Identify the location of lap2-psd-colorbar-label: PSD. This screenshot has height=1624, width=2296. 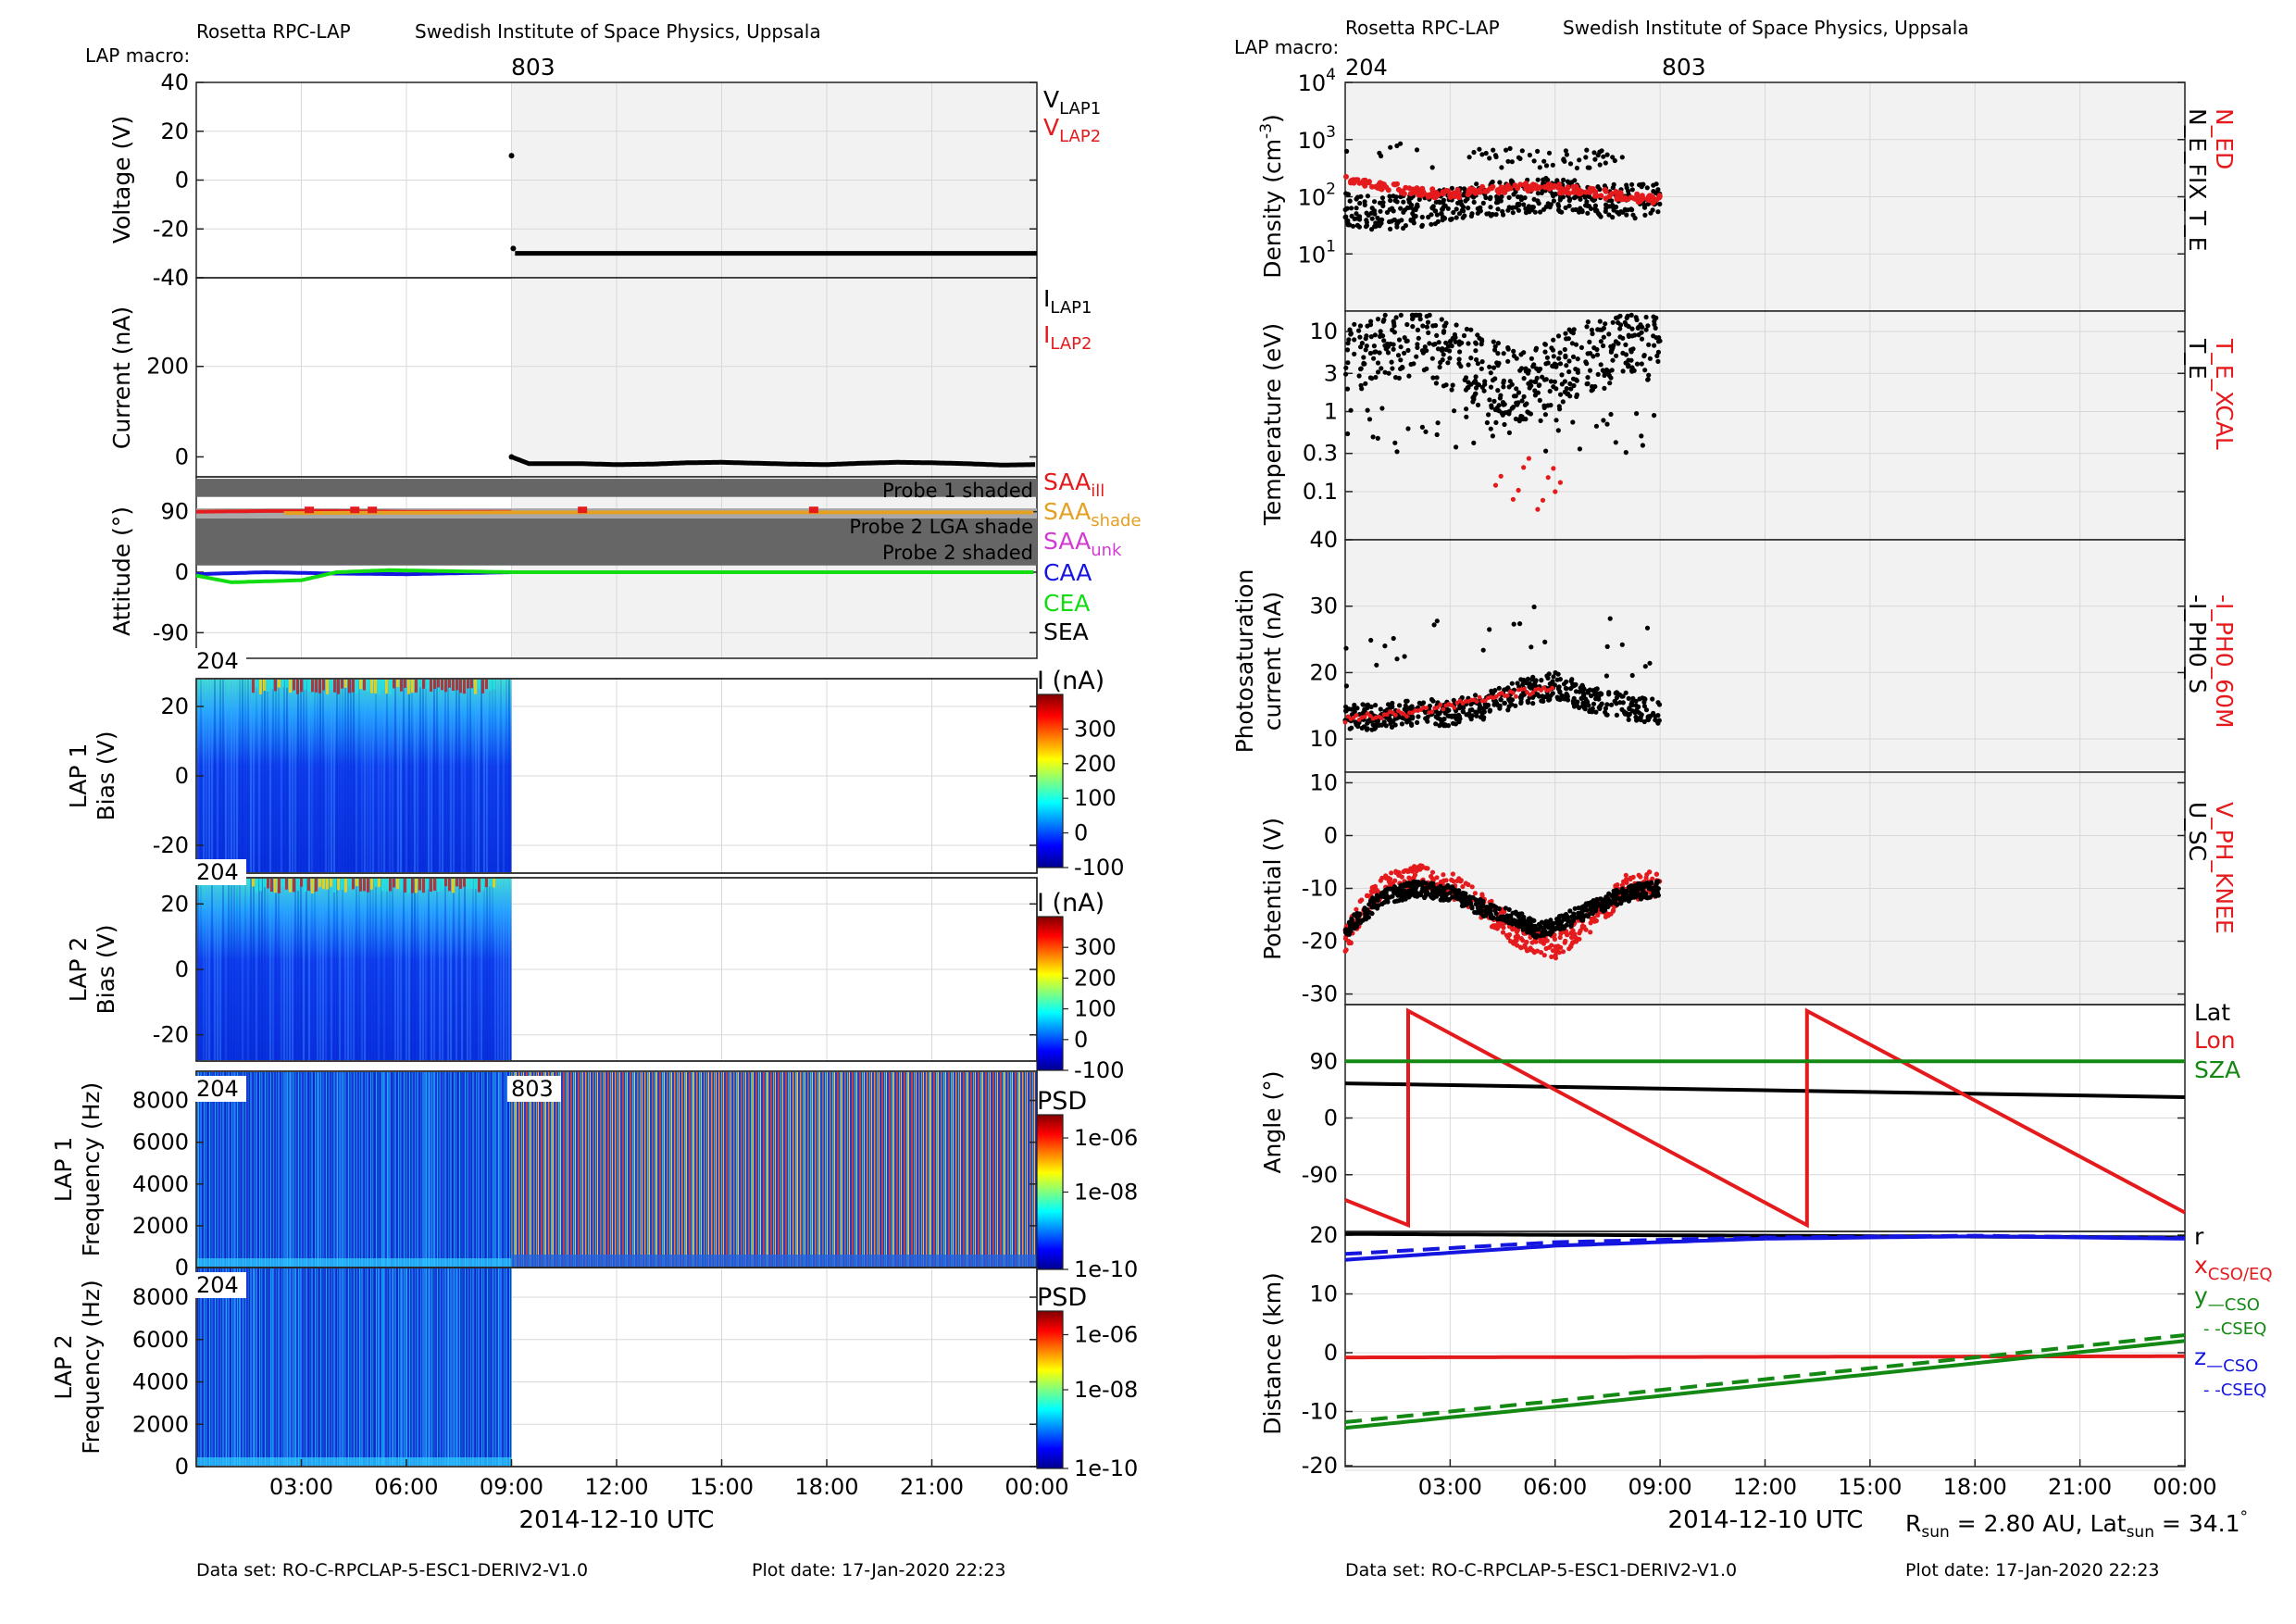
(1062, 1297).